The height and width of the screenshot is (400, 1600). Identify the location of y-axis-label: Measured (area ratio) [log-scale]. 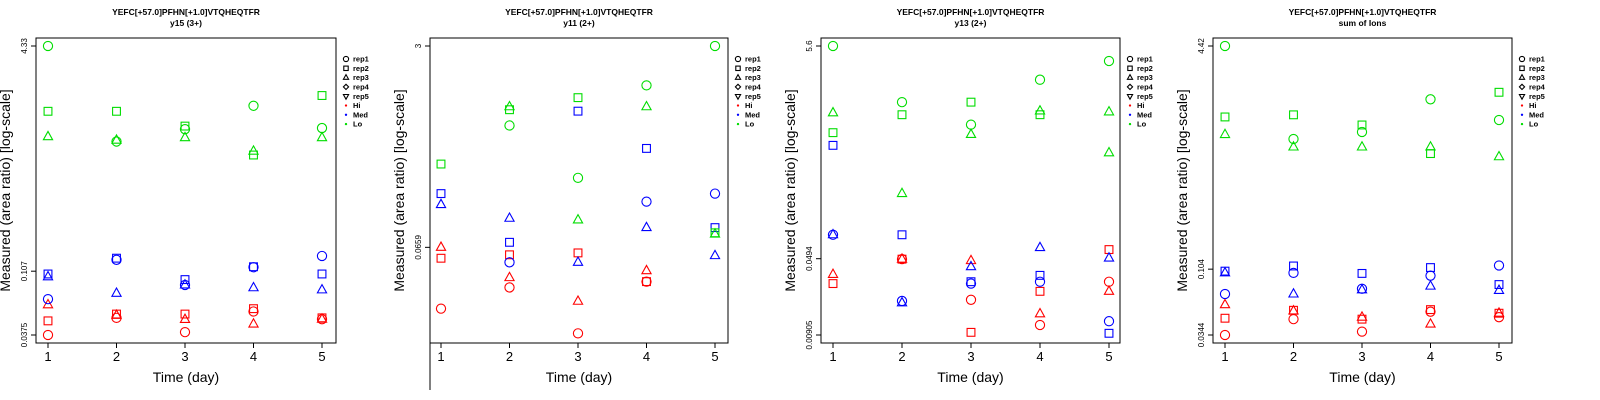
(1182, 190).